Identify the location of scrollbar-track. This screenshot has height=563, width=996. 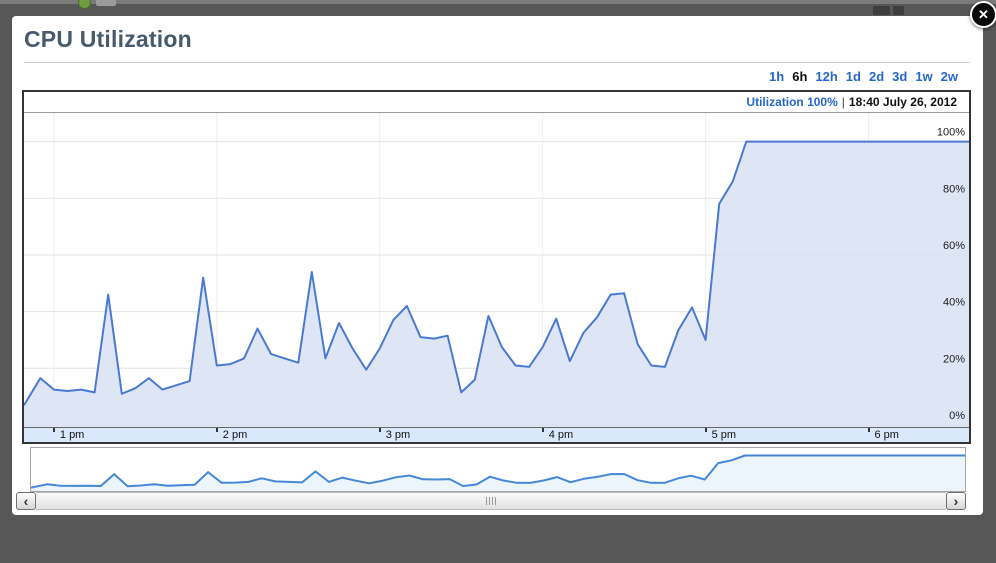
(491, 501).